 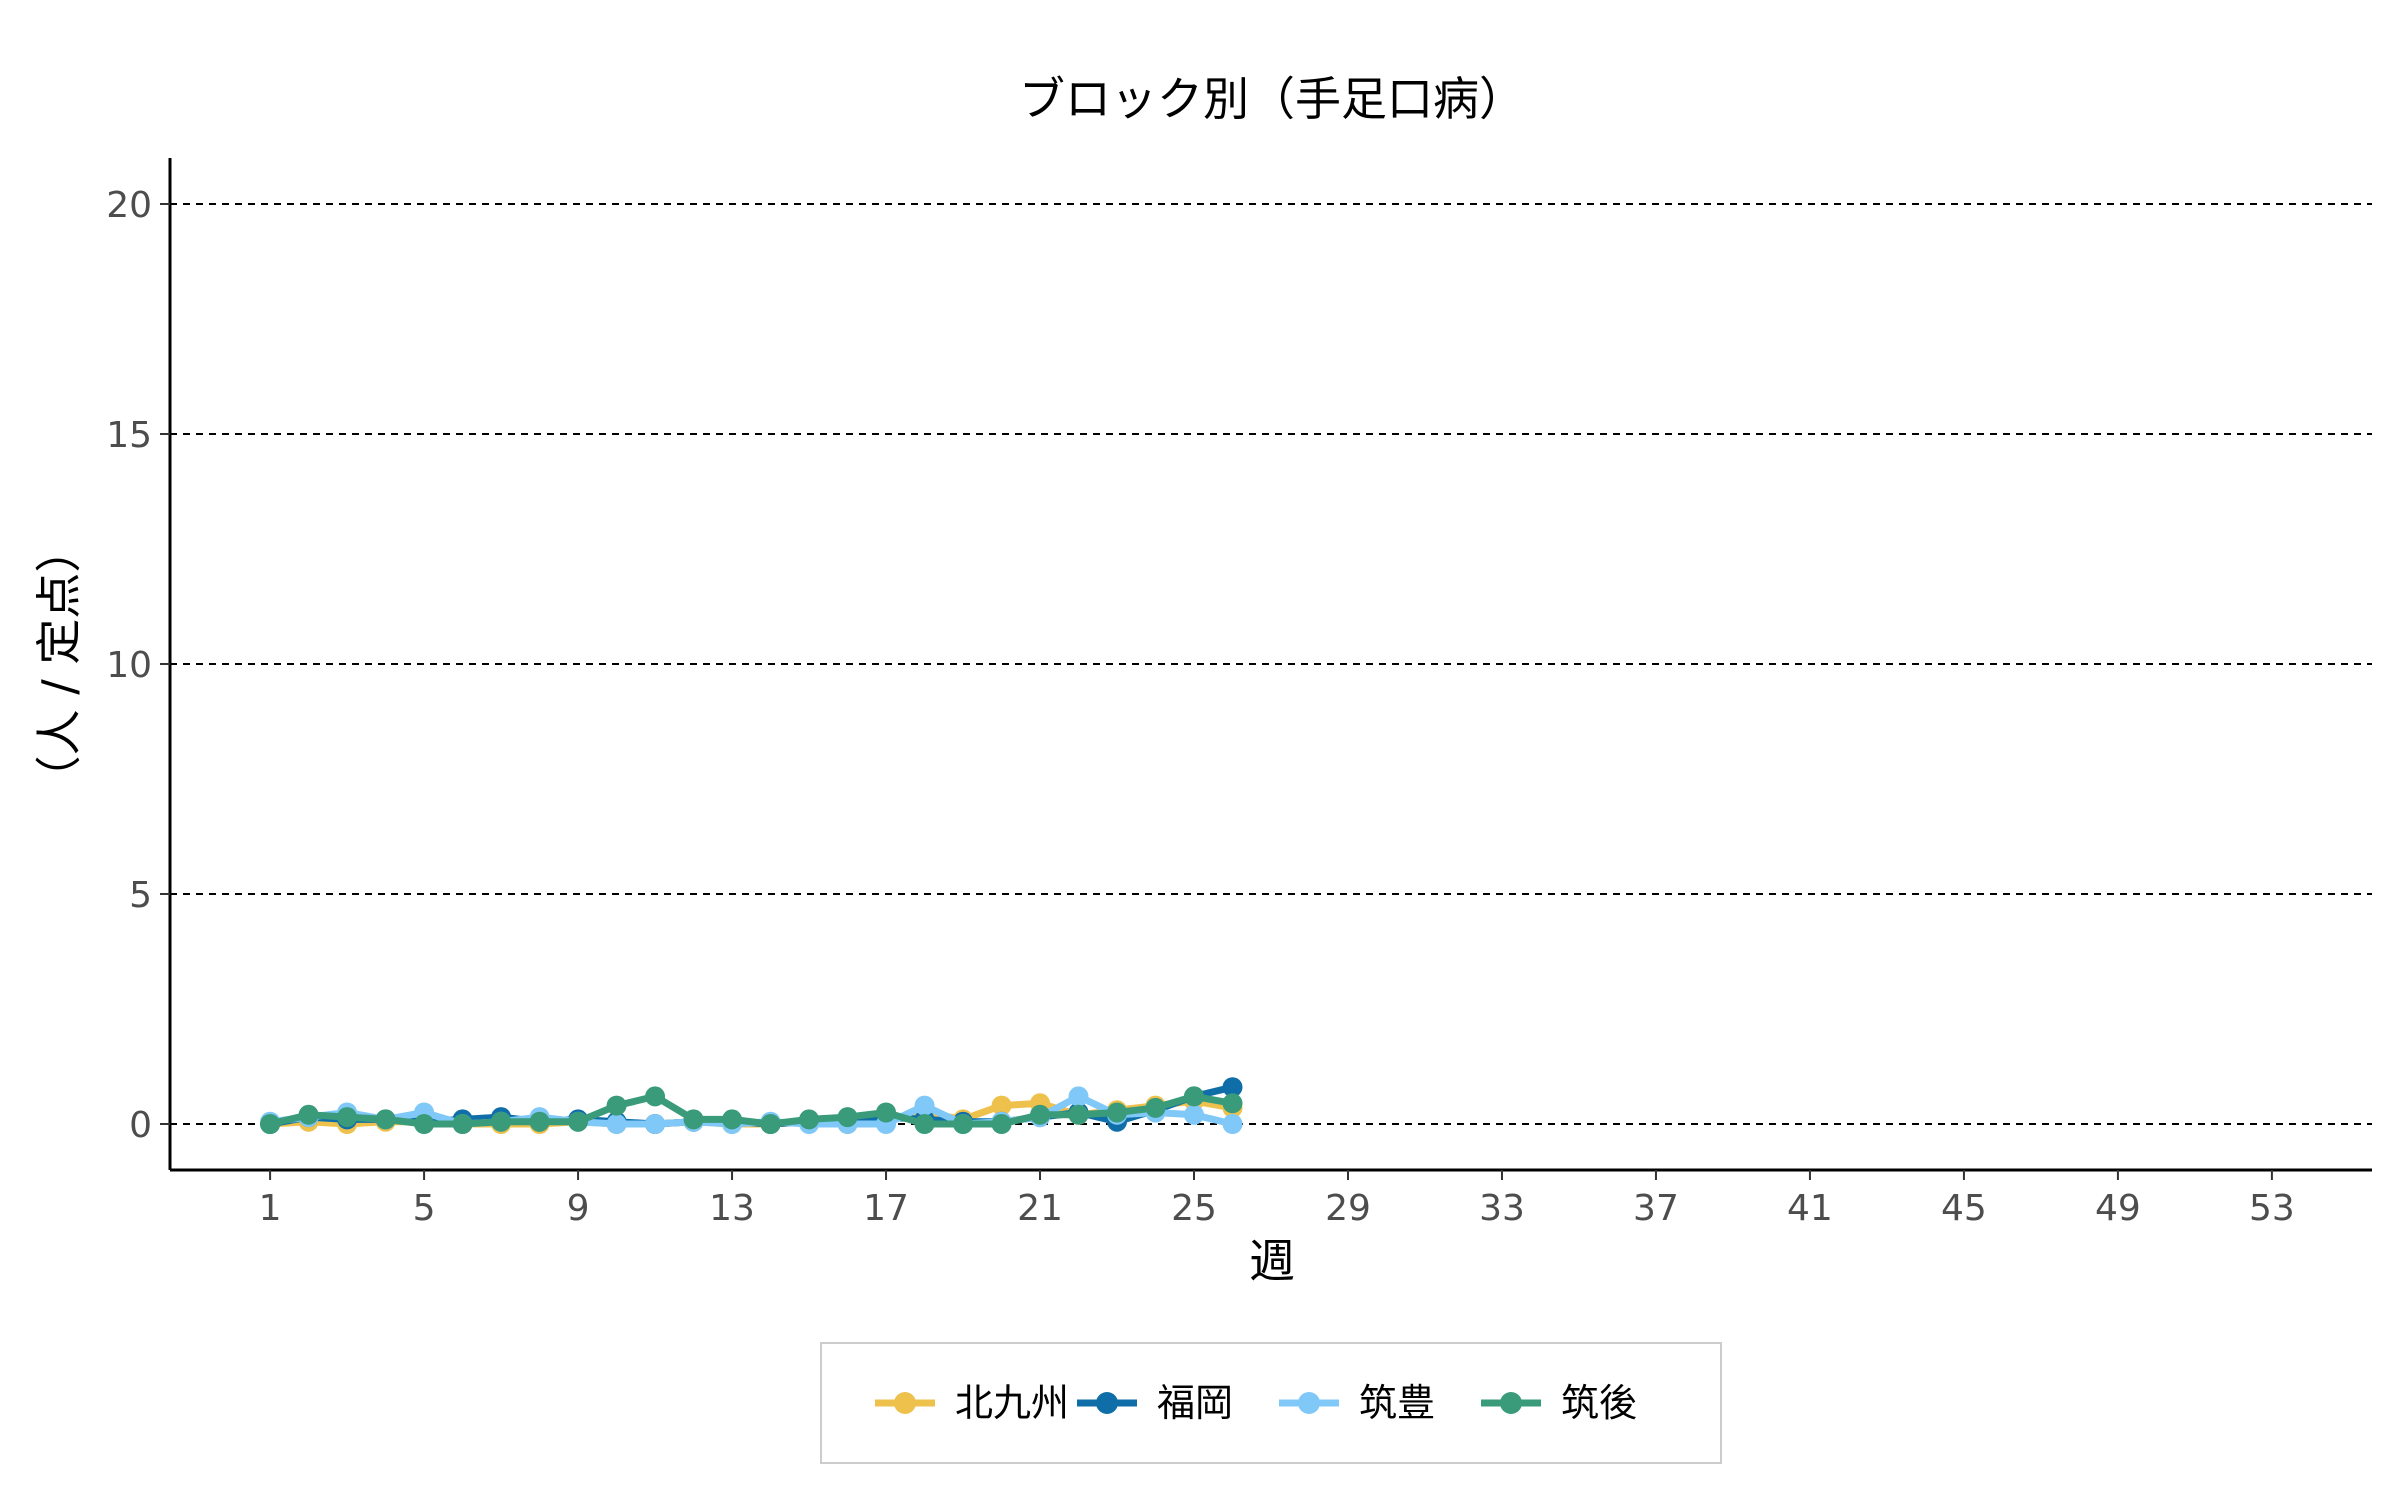 What do you see at coordinates (1397, 1403) in the screenshot?
I see `legend-label: 筑豊` at bounding box center [1397, 1403].